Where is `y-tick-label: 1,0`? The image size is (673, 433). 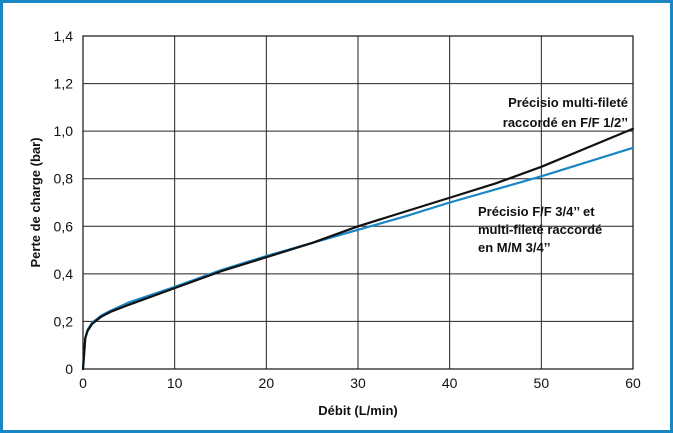 y-tick-label: 1,0 is located at coordinates (64, 131).